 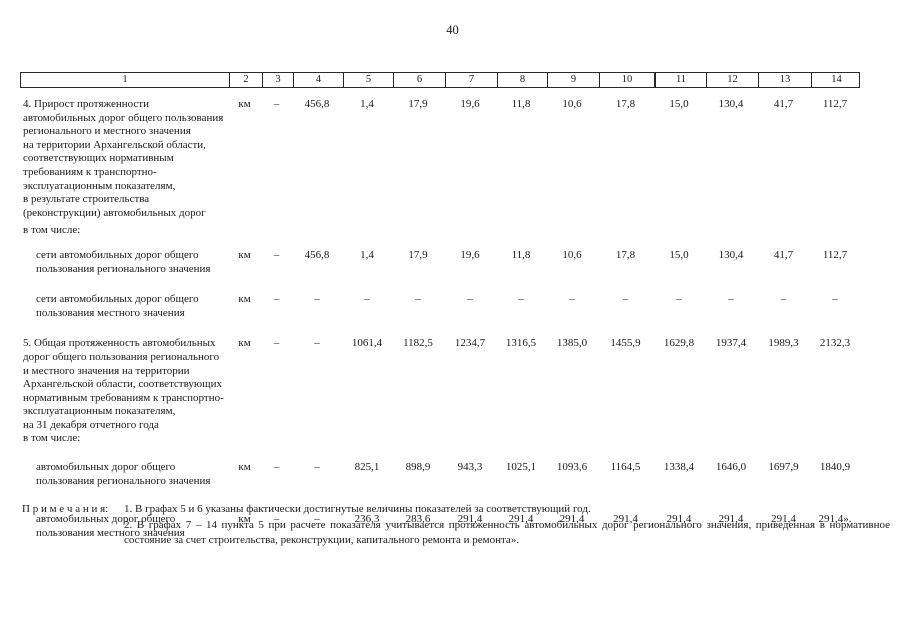 I want to click on cell-value: 1025,1, so click(x=521, y=467).